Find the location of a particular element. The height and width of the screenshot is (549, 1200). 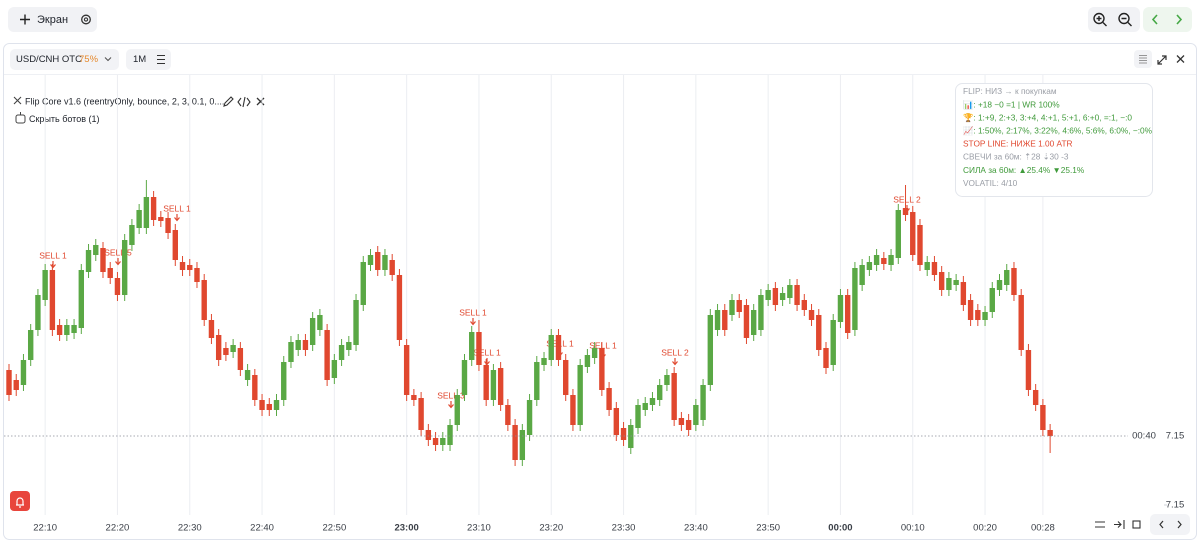

list-button is located at coordinates (1143, 59).